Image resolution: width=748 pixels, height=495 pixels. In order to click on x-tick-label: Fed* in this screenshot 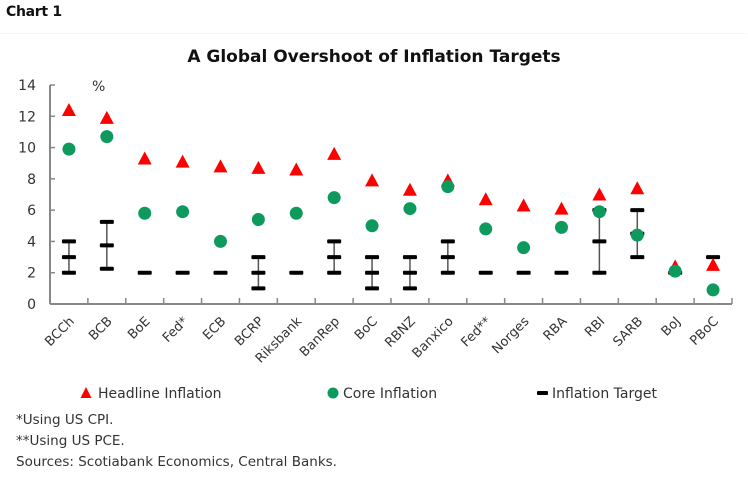, I will do `click(176, 330)`.